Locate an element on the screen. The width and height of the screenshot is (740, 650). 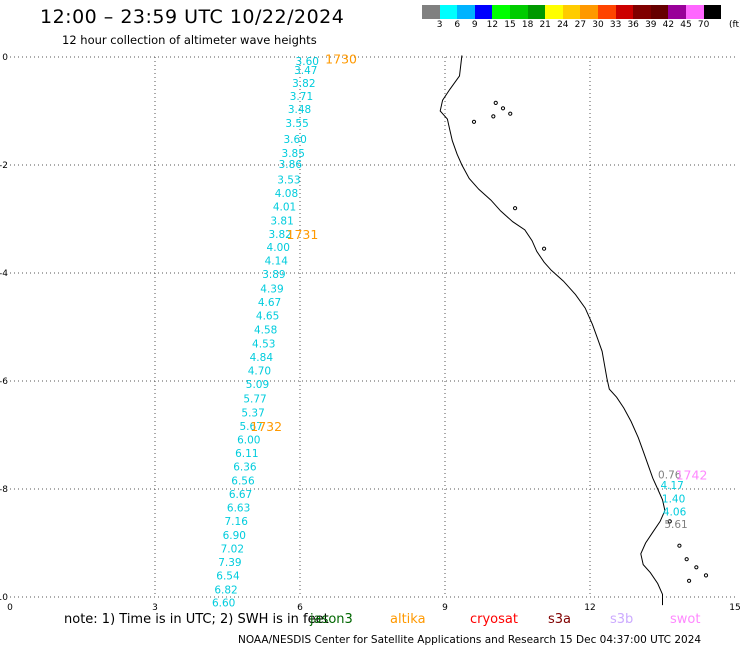
data-point-label: 4.84 is located at coordinates (262, 358).